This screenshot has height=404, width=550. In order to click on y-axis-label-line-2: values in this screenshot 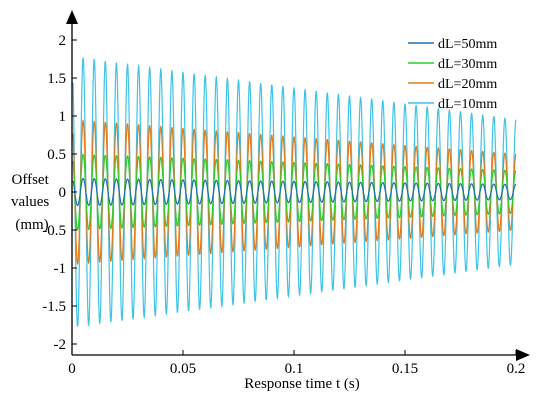, I will do `click(30, 202)`.